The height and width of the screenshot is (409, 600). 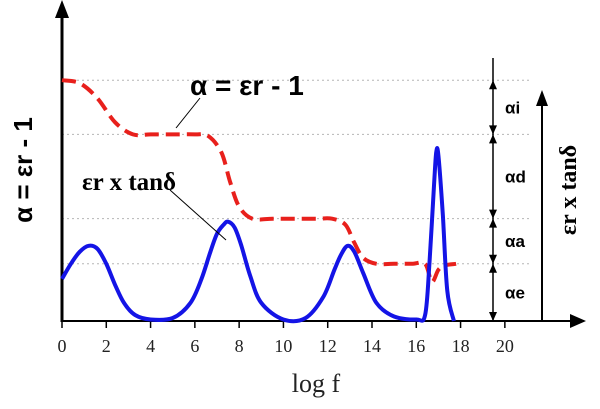 I want to click on alpha-leader-line, so click(x=188, y=113).